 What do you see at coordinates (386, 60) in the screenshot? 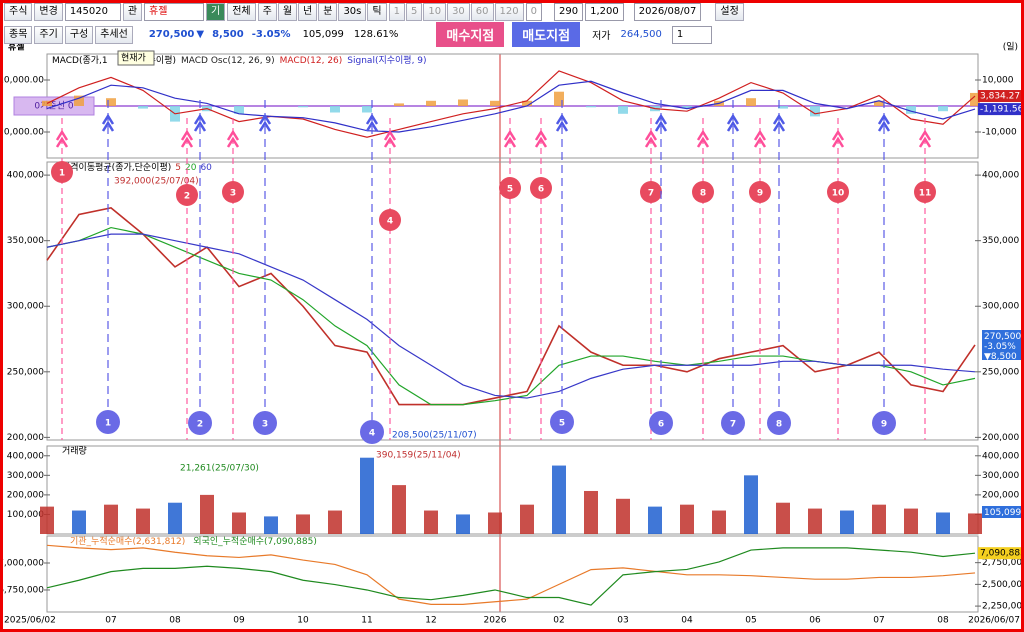
I see `legend-entry: Signal(지수이평, 9)` at bounding box center [386, 60].